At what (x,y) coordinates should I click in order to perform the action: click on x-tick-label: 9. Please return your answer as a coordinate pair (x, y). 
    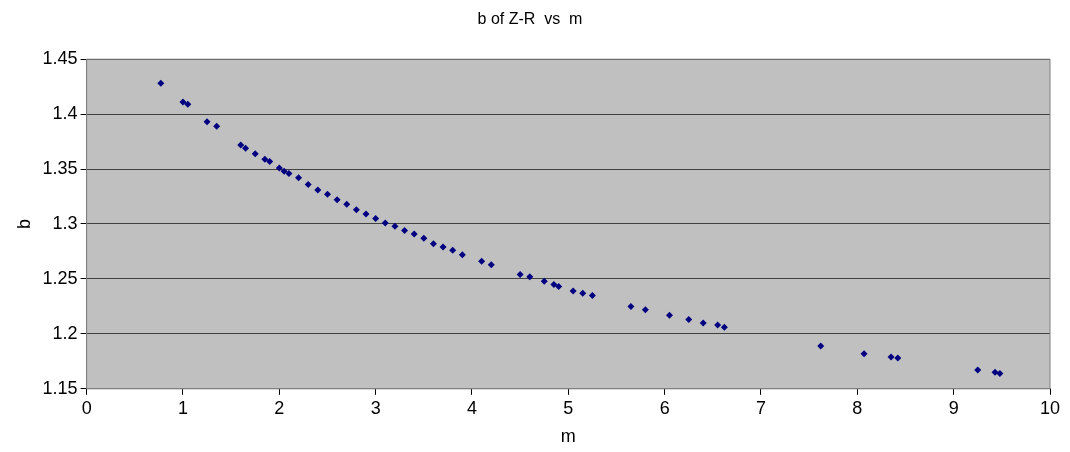
    Looking at the image, I should click on (953, 407).